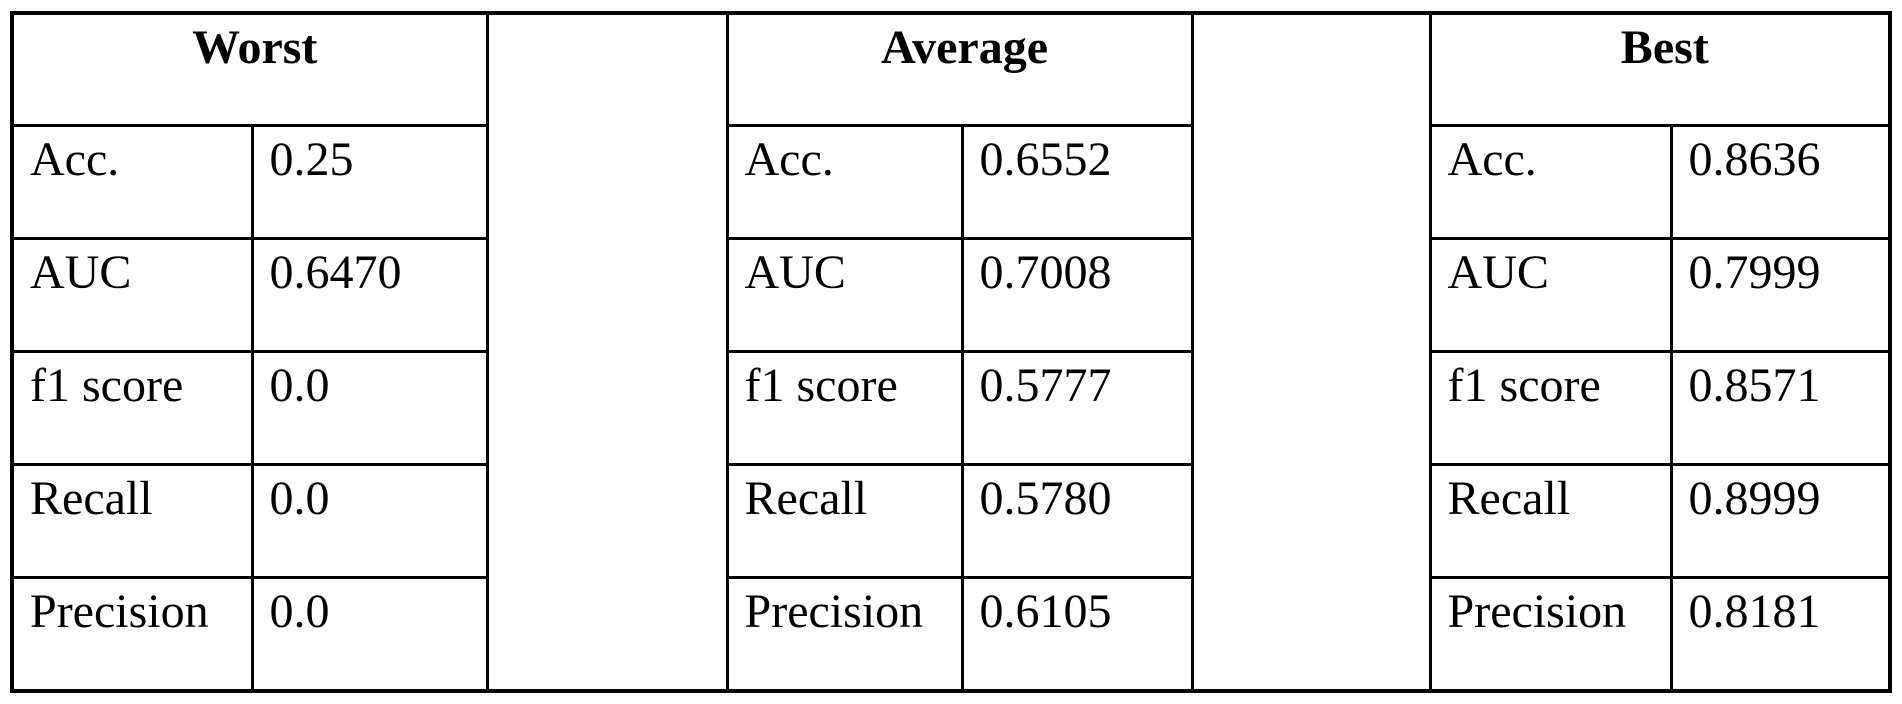 This screenshot has width=1902, height=704. I want to click on metric-value: 0.8636, so click(1780, 182).